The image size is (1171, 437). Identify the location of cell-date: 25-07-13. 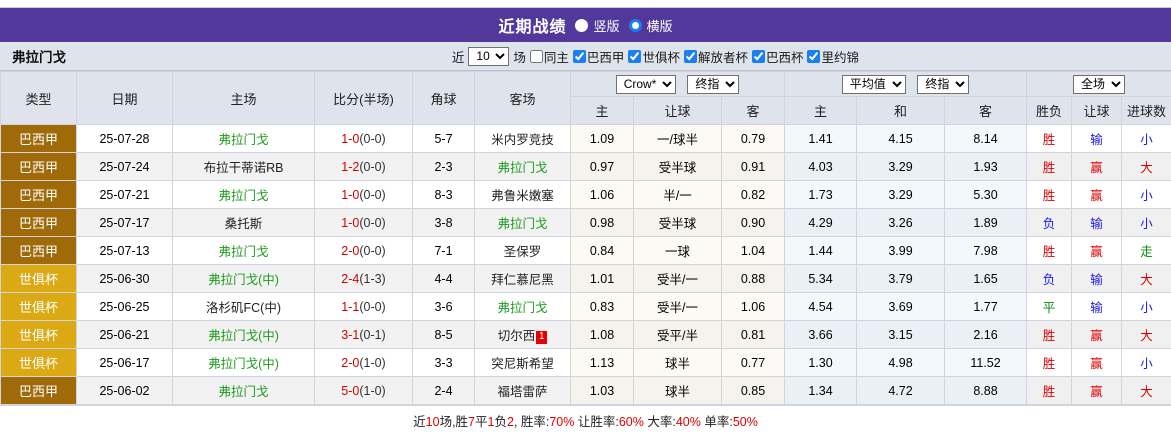
(124, 250).